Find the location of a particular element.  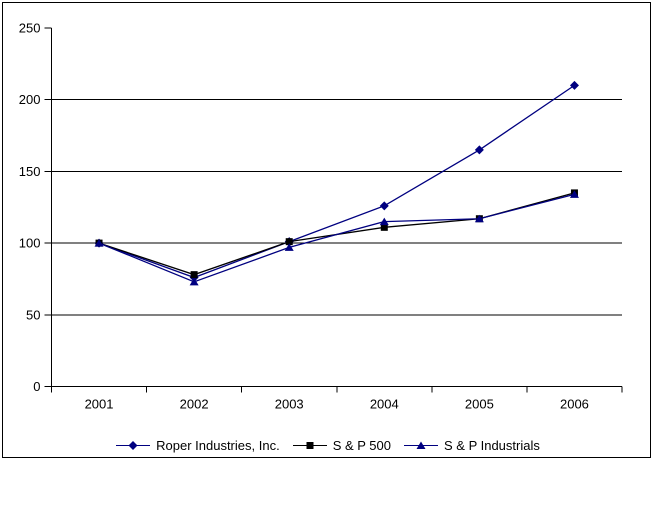

legend-square-glyph is located at coordinates (310, 445).